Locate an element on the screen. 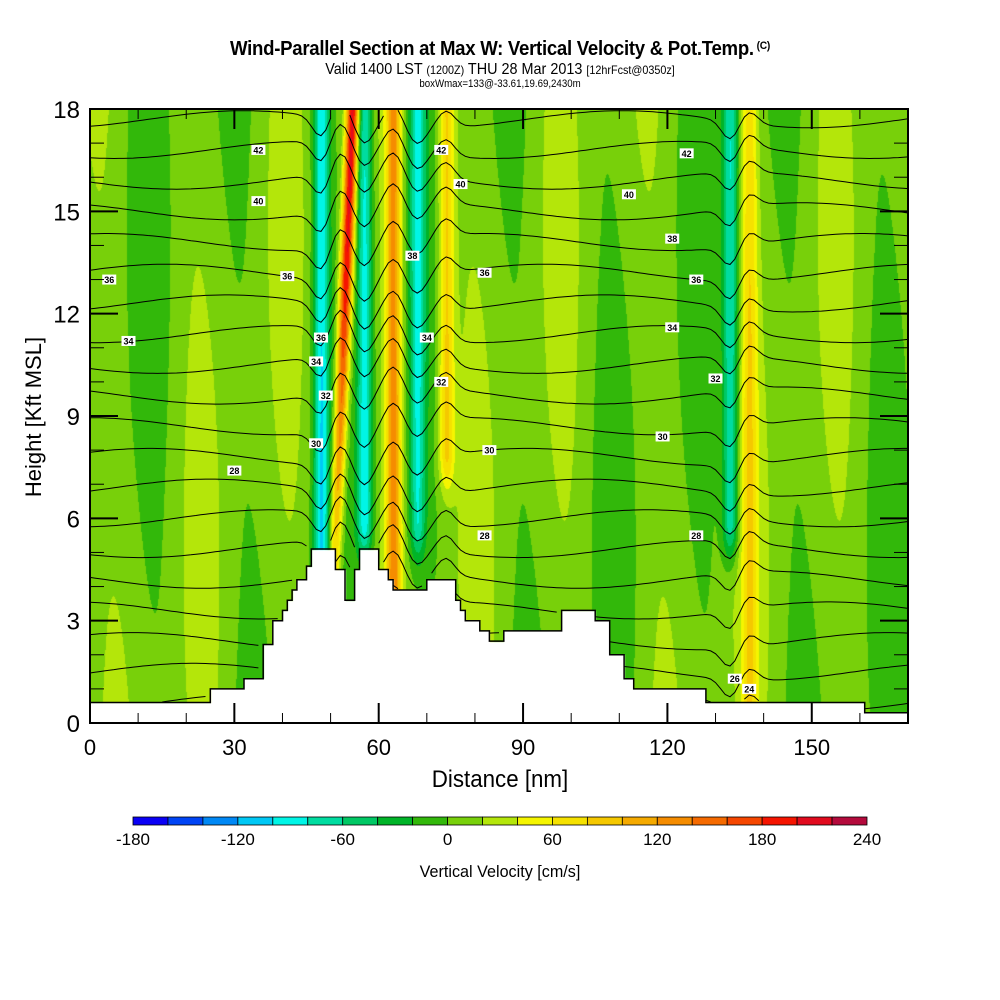 The height and width of the screenshot is (1000, 1000). y-tick-label: 18 is located at coordinates (66, 110).